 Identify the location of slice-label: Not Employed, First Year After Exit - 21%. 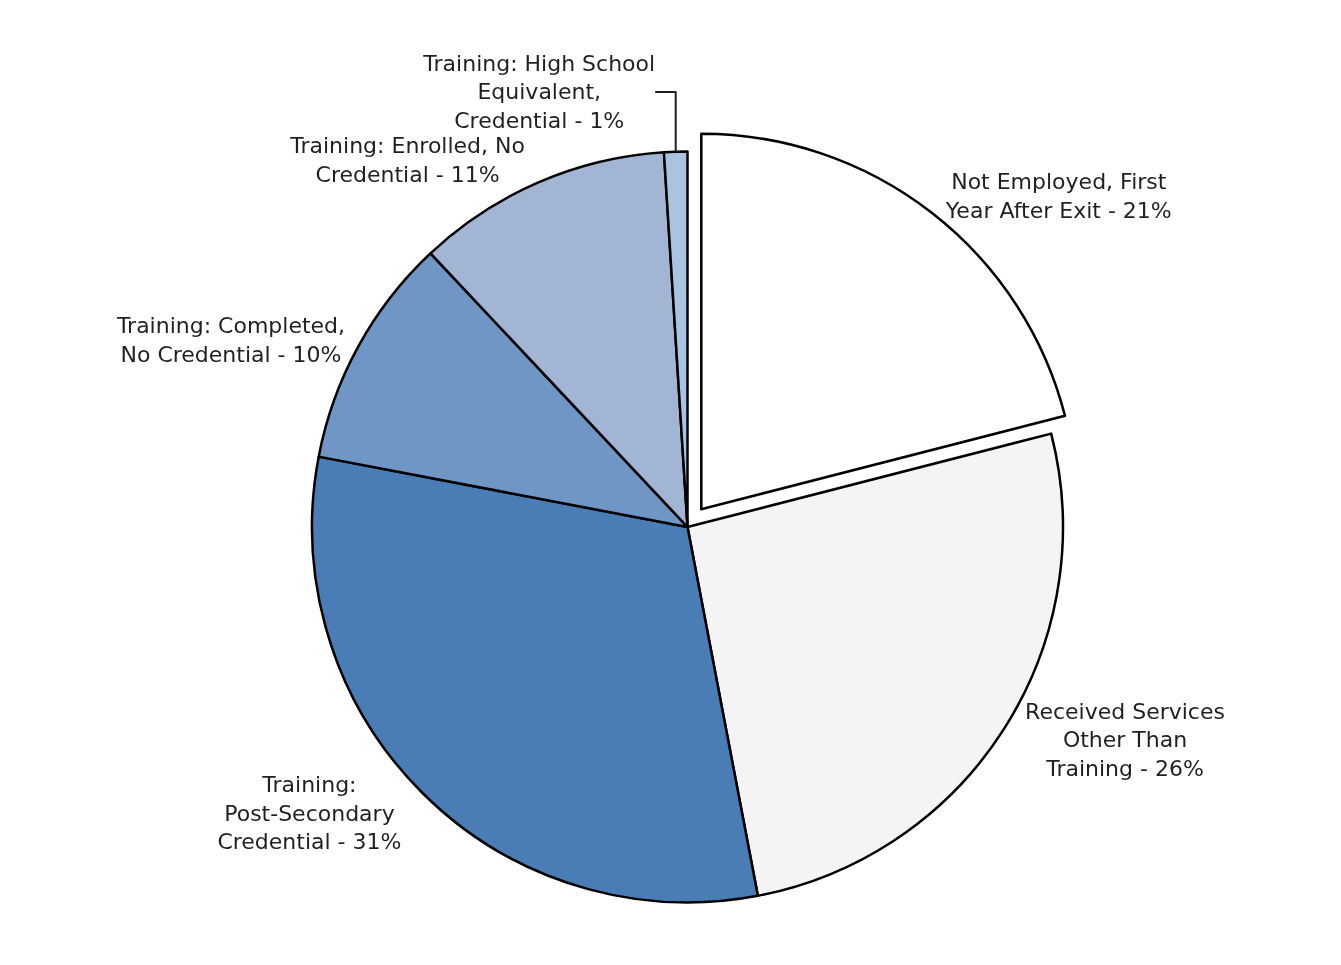
(1058, 195).